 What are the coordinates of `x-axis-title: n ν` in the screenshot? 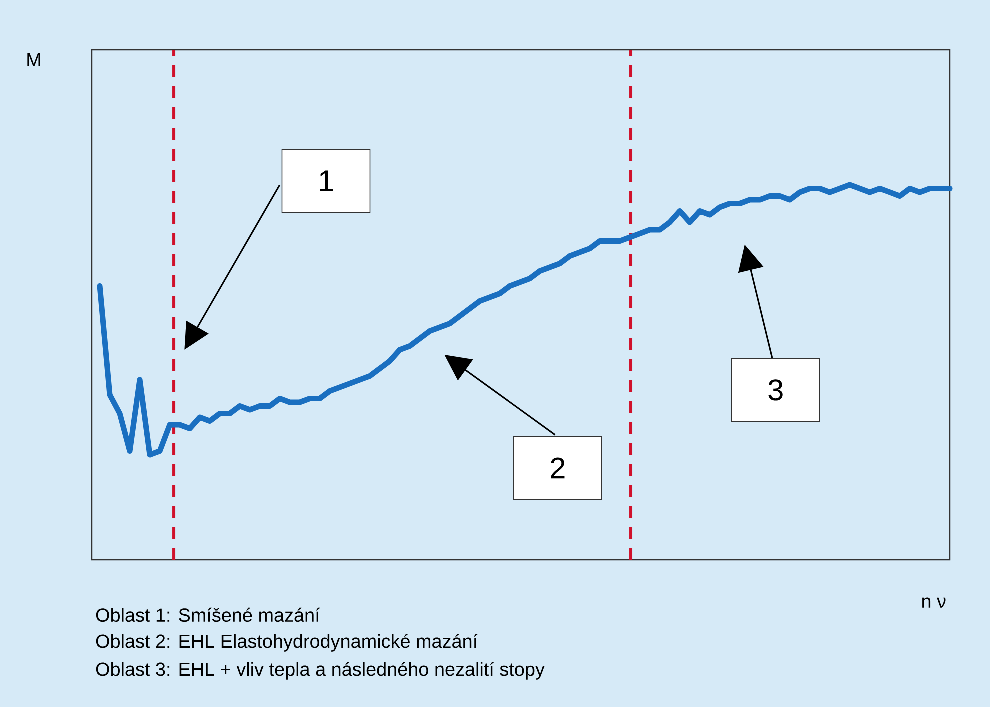 It's located at (934, 603).